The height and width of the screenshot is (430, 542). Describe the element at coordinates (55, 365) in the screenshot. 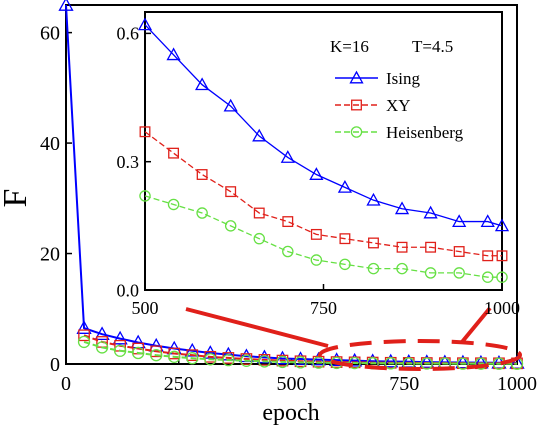

I see `y-tick-label: 0` at that location.